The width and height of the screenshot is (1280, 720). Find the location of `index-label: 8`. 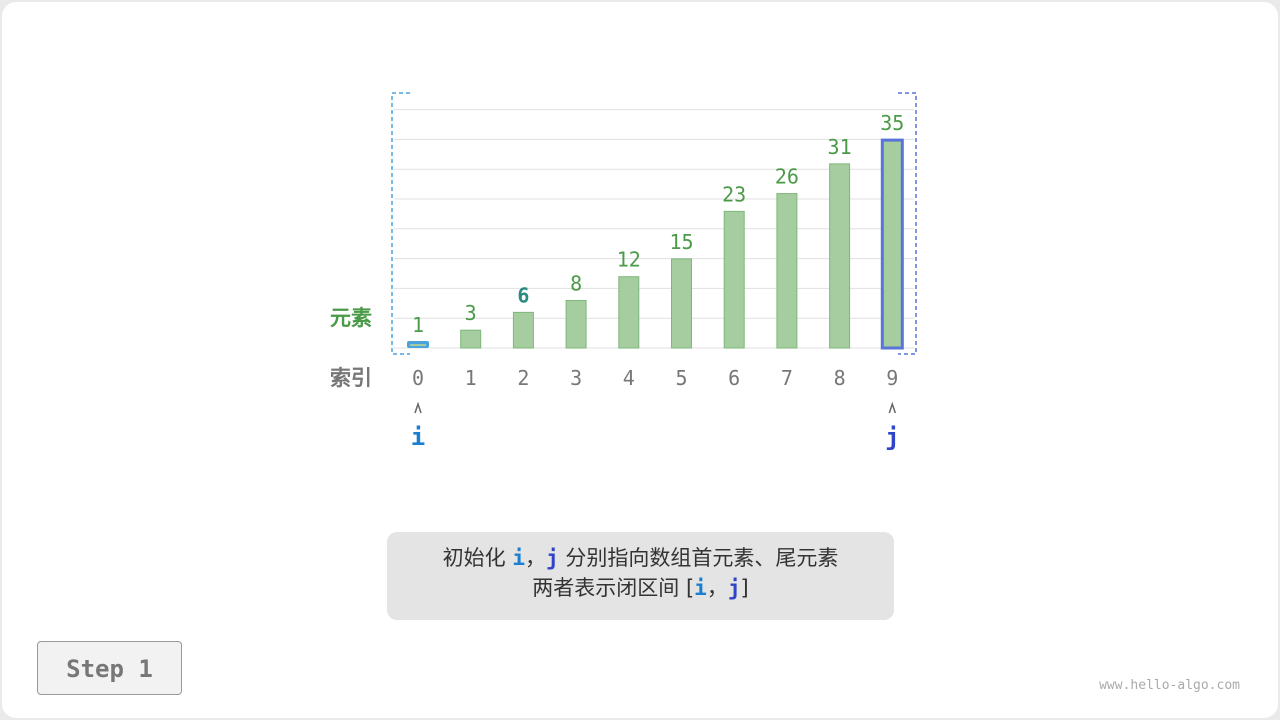

index-label: 8 is located at coordinates (840, 378).